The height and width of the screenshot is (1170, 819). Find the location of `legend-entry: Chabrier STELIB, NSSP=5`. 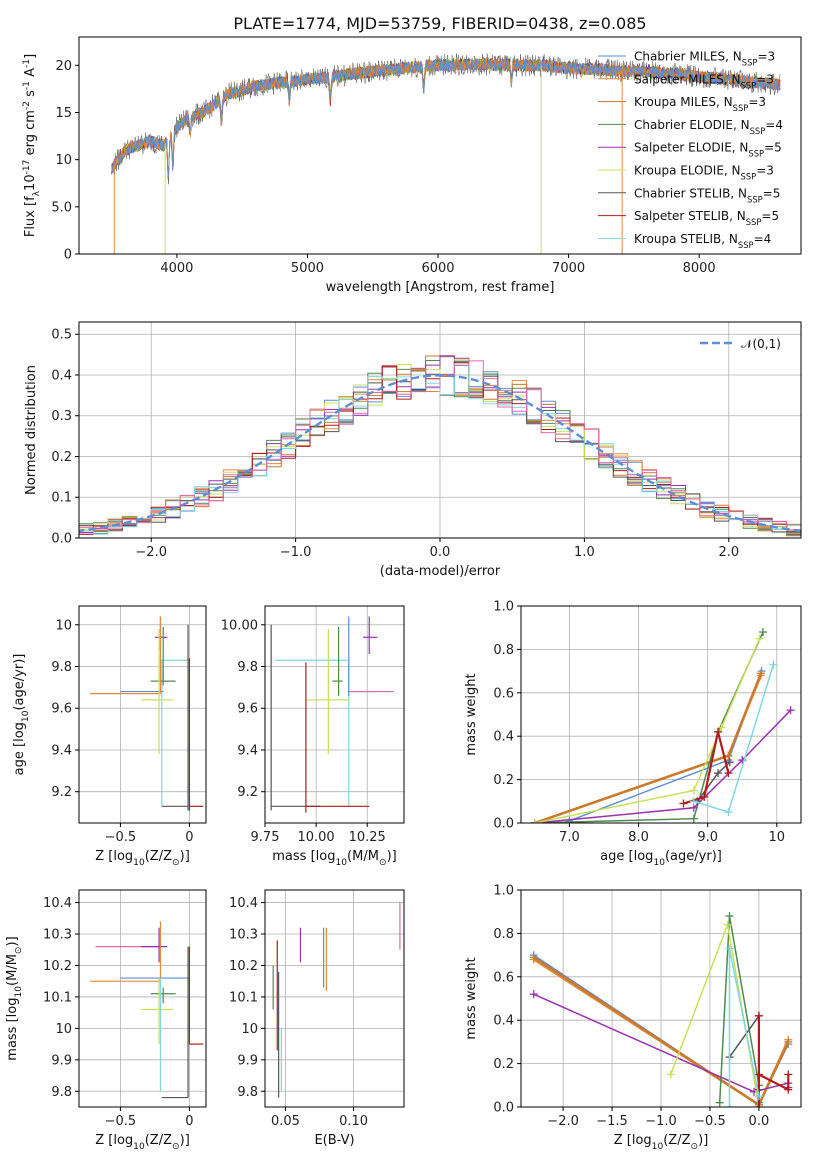

legend-entry: Chabrier STELIB, NSSP=5 is located at coordinates (707, 195).